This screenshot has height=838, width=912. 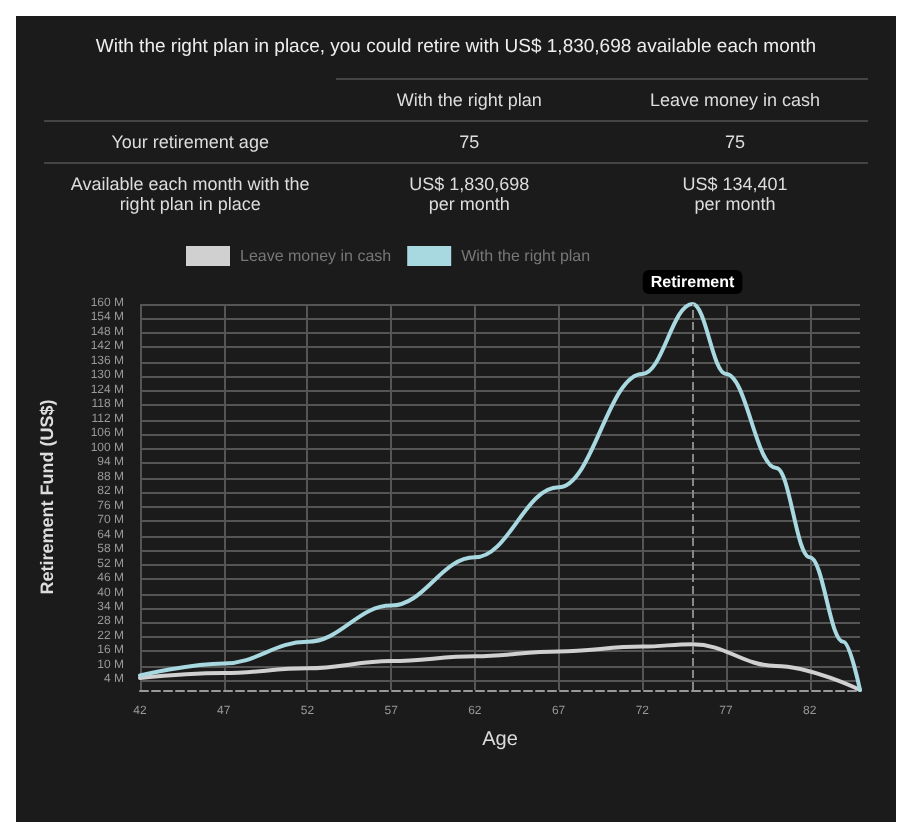 What do you see at coordinates (735, 99) in the screenshot?
I see `text: Leave money in cash` at bounding box center [735, 99].